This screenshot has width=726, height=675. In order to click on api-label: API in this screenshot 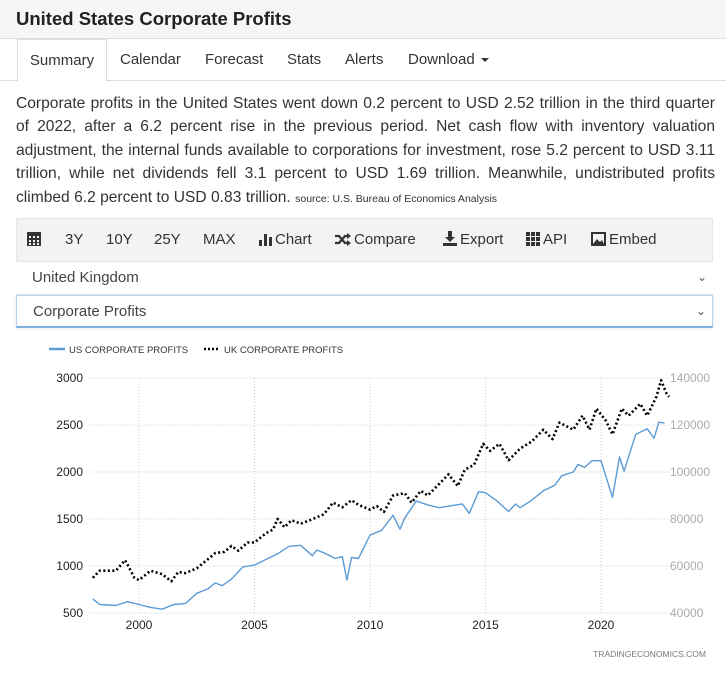, I will do `click(555, 239)`.